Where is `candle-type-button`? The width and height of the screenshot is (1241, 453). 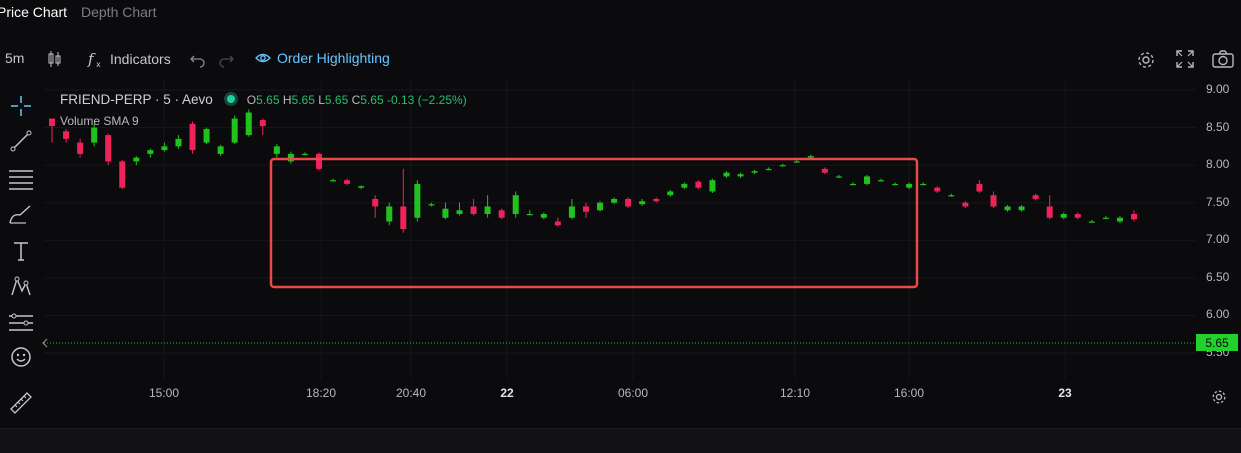
candle-type-button is located at coordinates (55, 59).